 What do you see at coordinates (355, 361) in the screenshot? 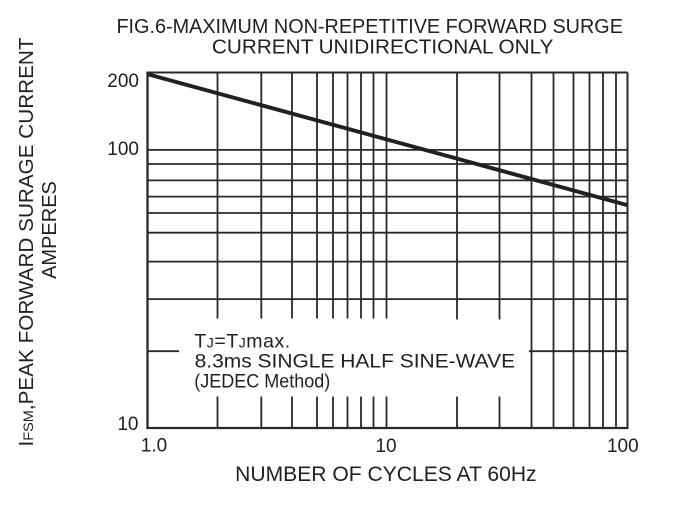
I see `svg-text: 8.3ms SINGLE HALF SINE-WAVE` at bounding box center [355, 361].